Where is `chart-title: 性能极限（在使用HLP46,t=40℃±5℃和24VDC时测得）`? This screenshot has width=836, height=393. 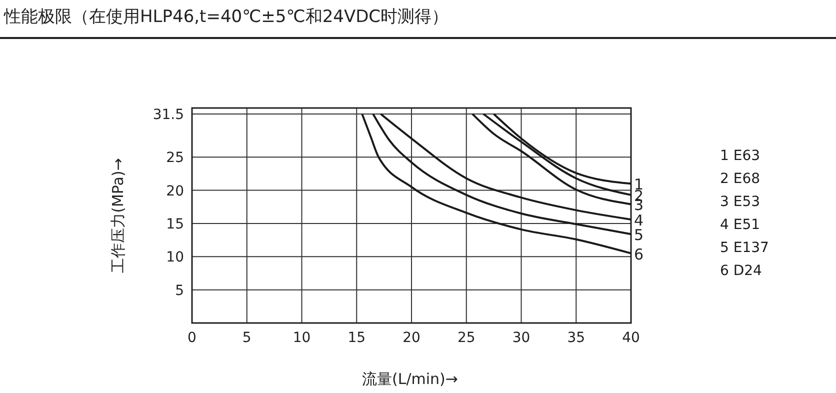
chart-title: 性能极限（在使用HLP46,t=40℃±5℃和24VDC时测得） is located at coordinates (226, 17).